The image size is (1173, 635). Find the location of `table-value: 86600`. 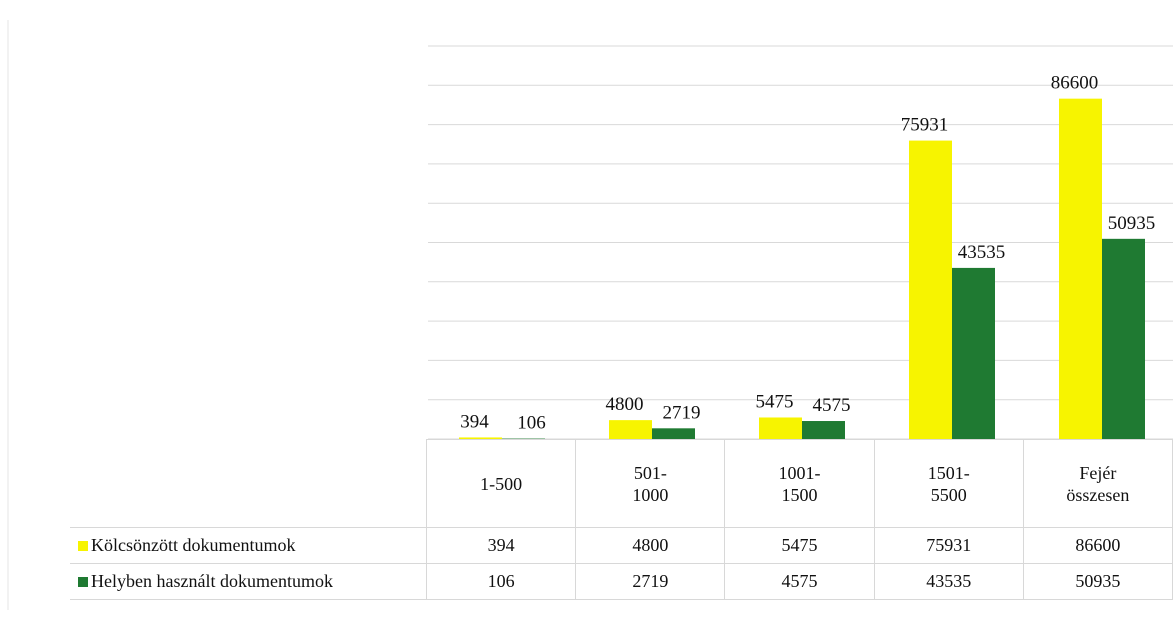

table-value: 86600 is located at coordinates (1097, 545).